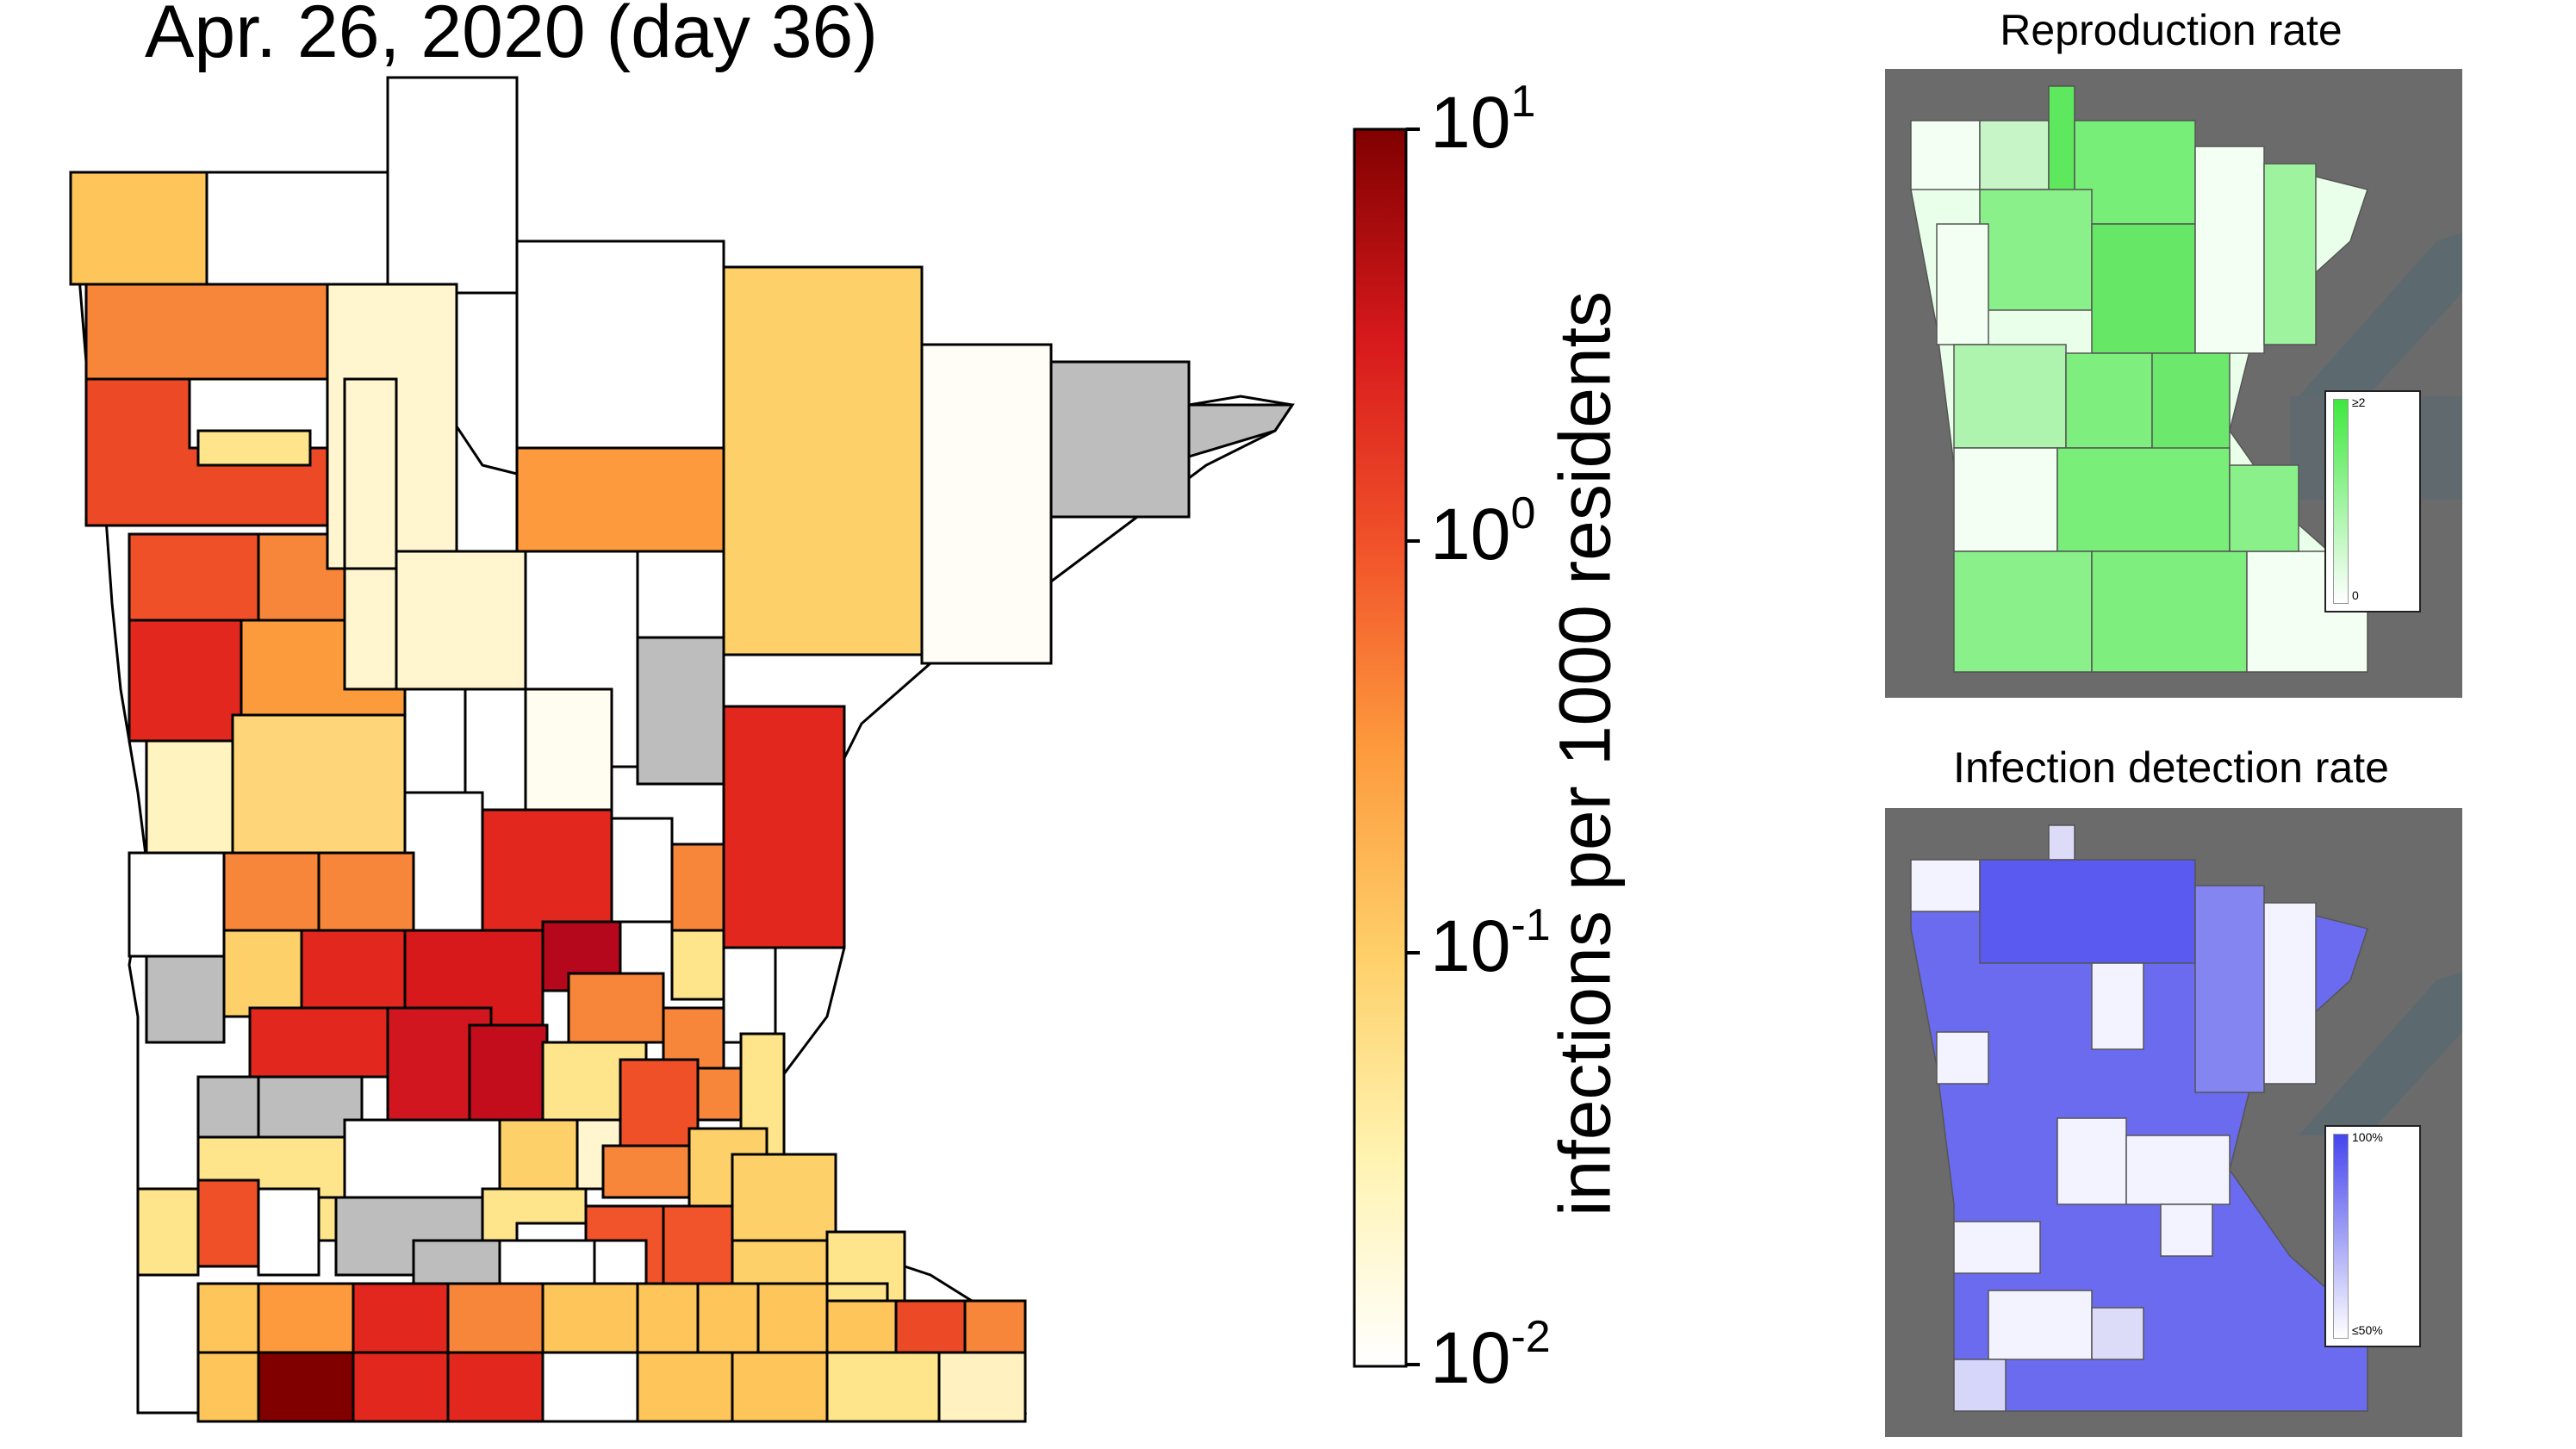 The height and width of the screenshot is (1449, 2576). What do you see at coordinates (621, 1262) in the screenshot?
I see `county-waseca` at bounding box center [621, 1262].